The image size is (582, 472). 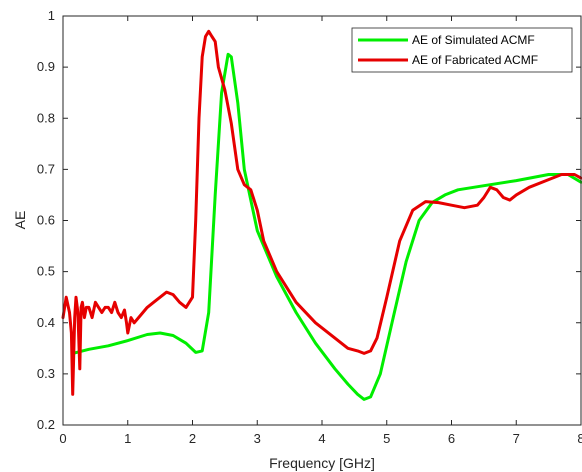 What do you see at coordinates (51, 15) in the screenshot?
I see `y-tick-label: 1` at bounding box center [51, 15].